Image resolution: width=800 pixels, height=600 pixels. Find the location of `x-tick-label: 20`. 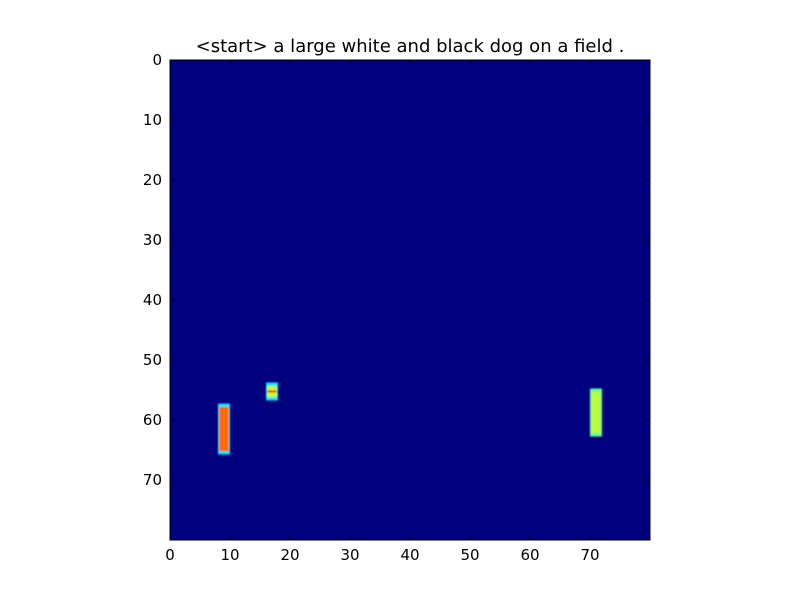

x-tick-label: 20 is located at coordinates (289, 555).